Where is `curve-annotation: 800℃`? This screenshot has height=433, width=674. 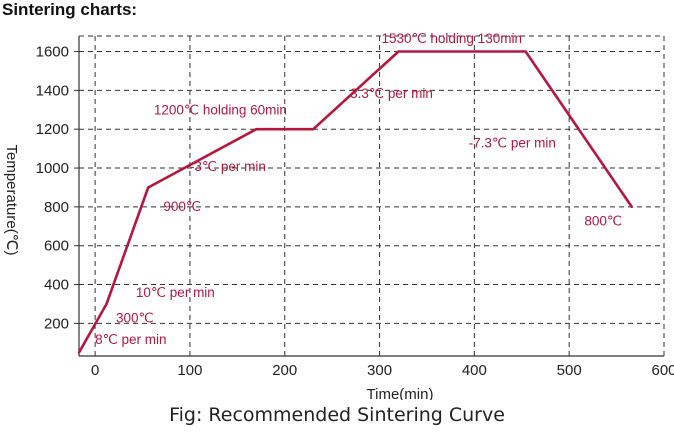
curve-annotation: 800℃ is located at coordinates (603, 220).